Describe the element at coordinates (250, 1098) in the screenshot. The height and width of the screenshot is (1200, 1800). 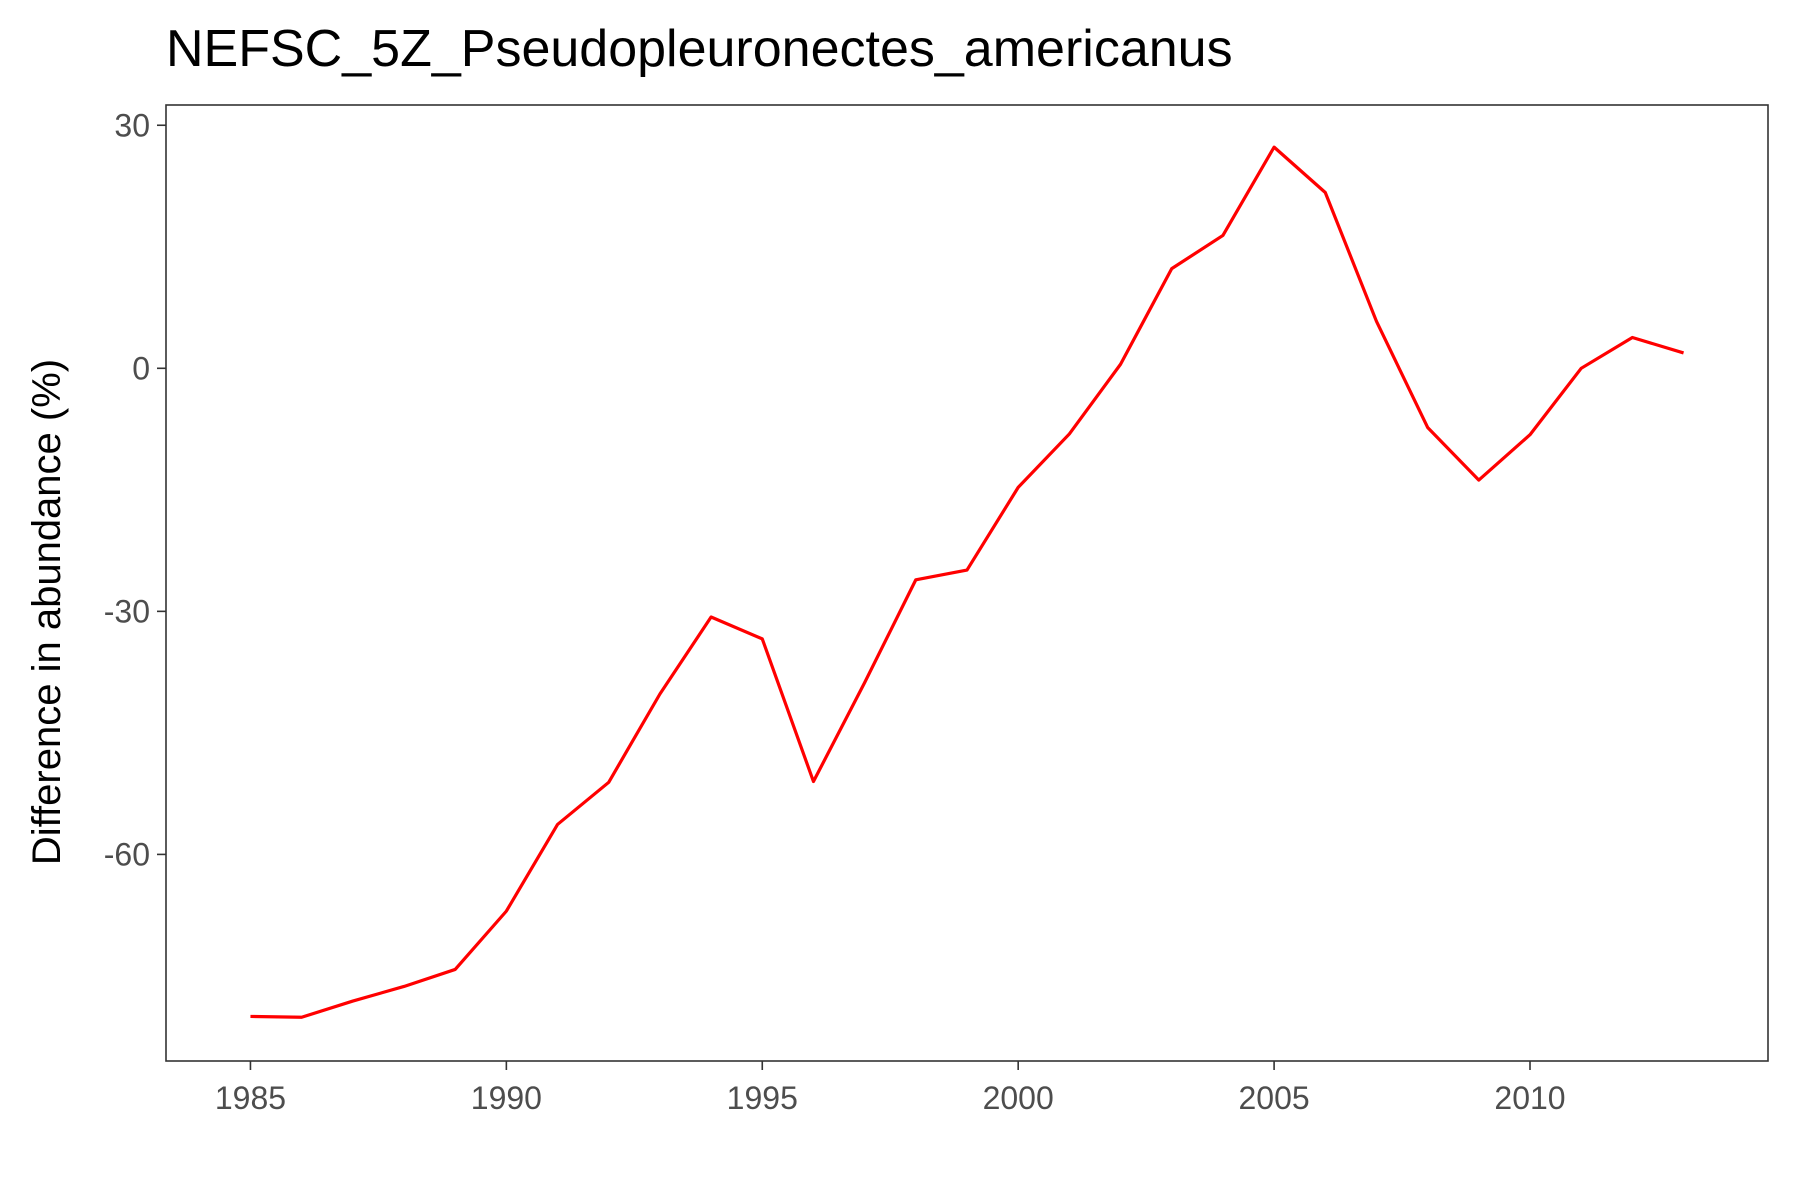
I see `x-tick-label: 1985` at that location.